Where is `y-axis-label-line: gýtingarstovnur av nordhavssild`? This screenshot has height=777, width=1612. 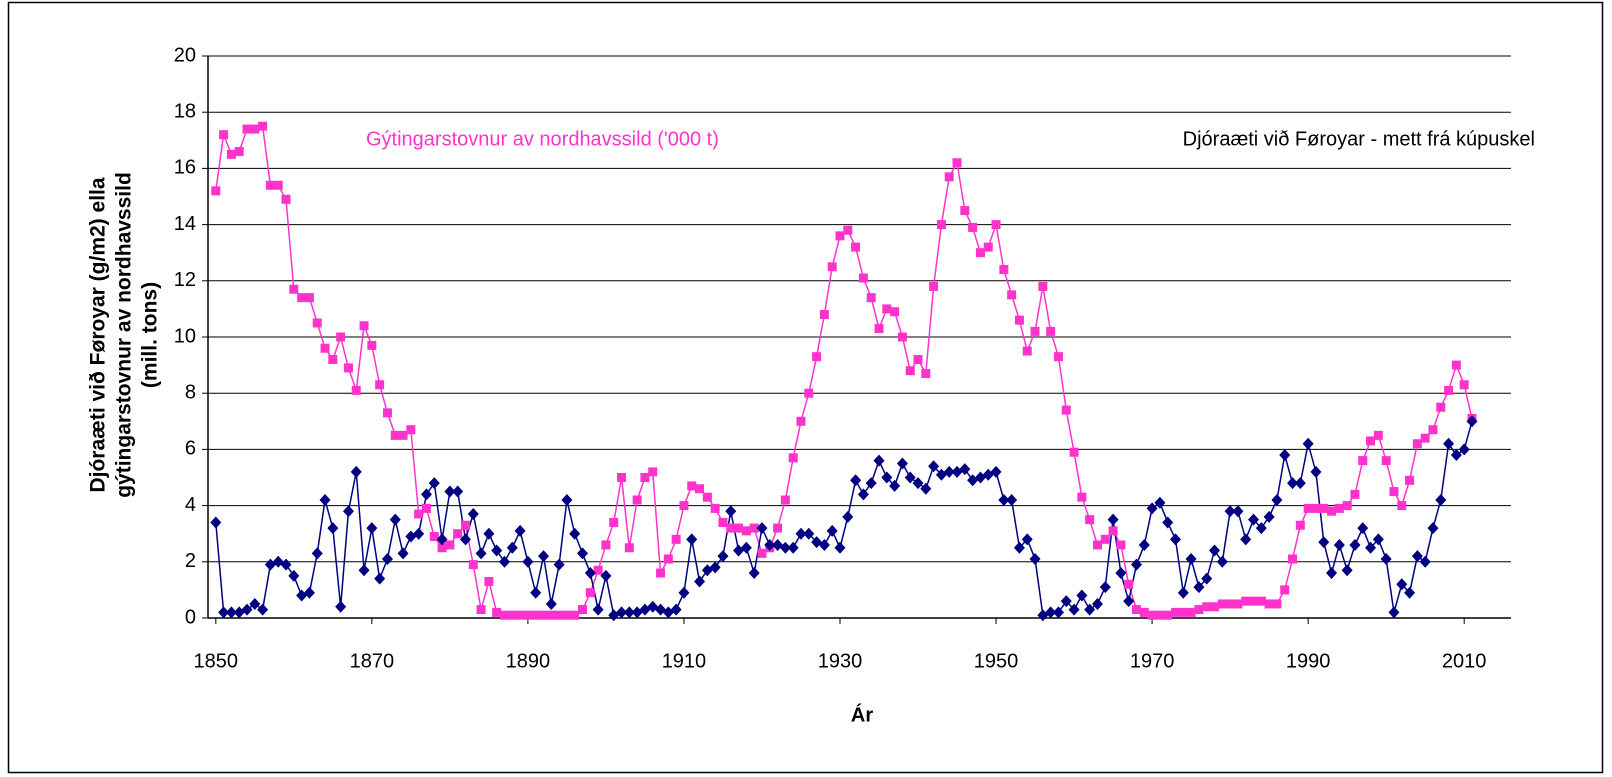 y-axis-label-line: gýtingarstovnur av nordhavssild is located at coordinates (124, 335).